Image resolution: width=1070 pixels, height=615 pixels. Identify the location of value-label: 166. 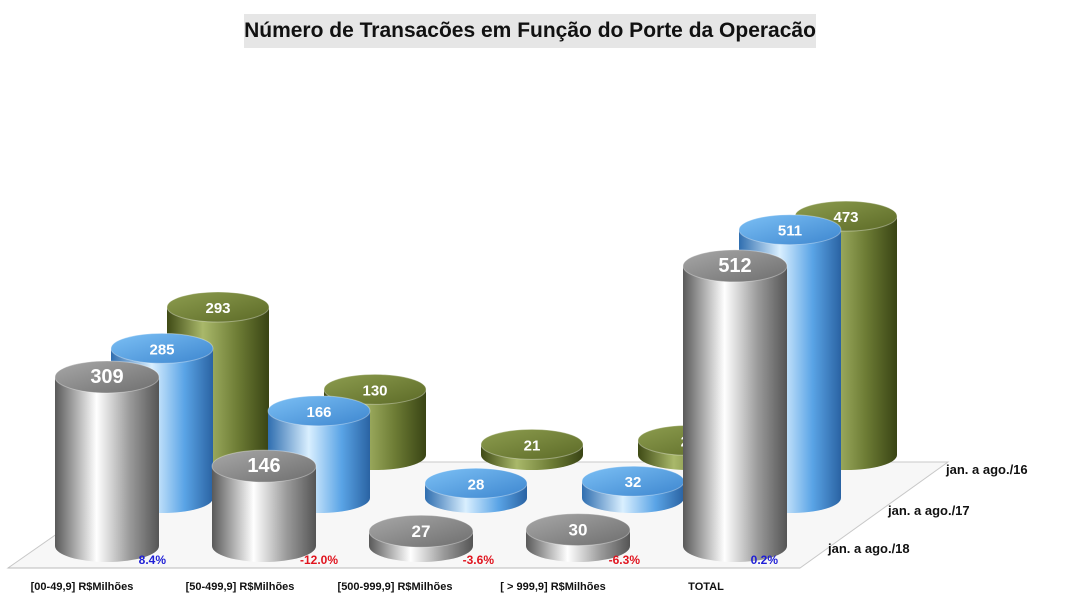
(318, 412).